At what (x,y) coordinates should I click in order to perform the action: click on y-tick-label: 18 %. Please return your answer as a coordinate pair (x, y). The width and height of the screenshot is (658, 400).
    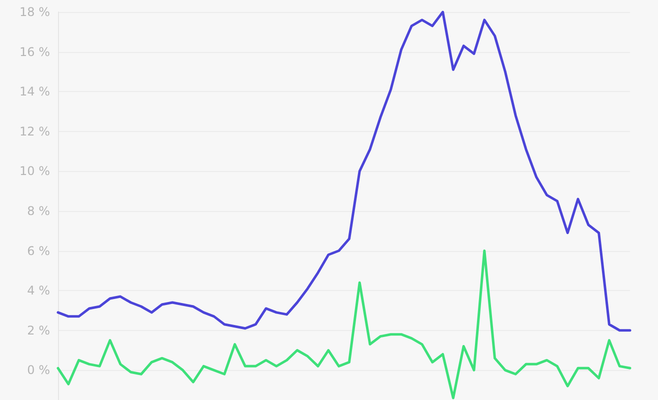
    Looking at the image, I should click on (35, 12).